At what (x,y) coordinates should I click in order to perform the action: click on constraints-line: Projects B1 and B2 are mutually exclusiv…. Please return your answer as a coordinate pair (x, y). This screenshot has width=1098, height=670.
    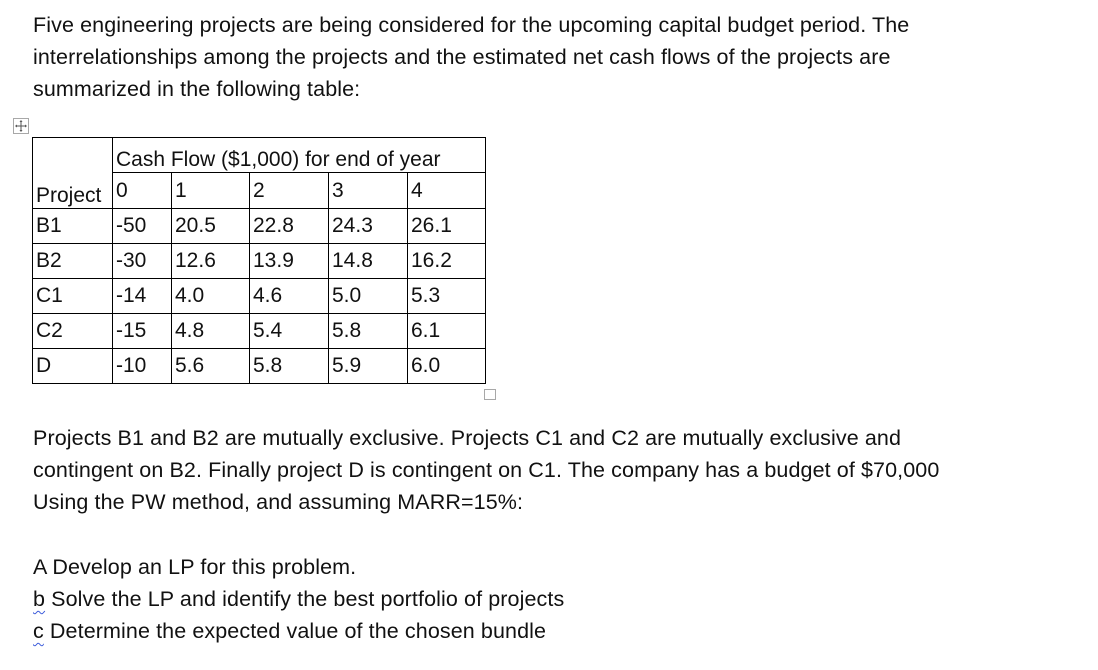
    Looking at the image, I should click on (467, 438).